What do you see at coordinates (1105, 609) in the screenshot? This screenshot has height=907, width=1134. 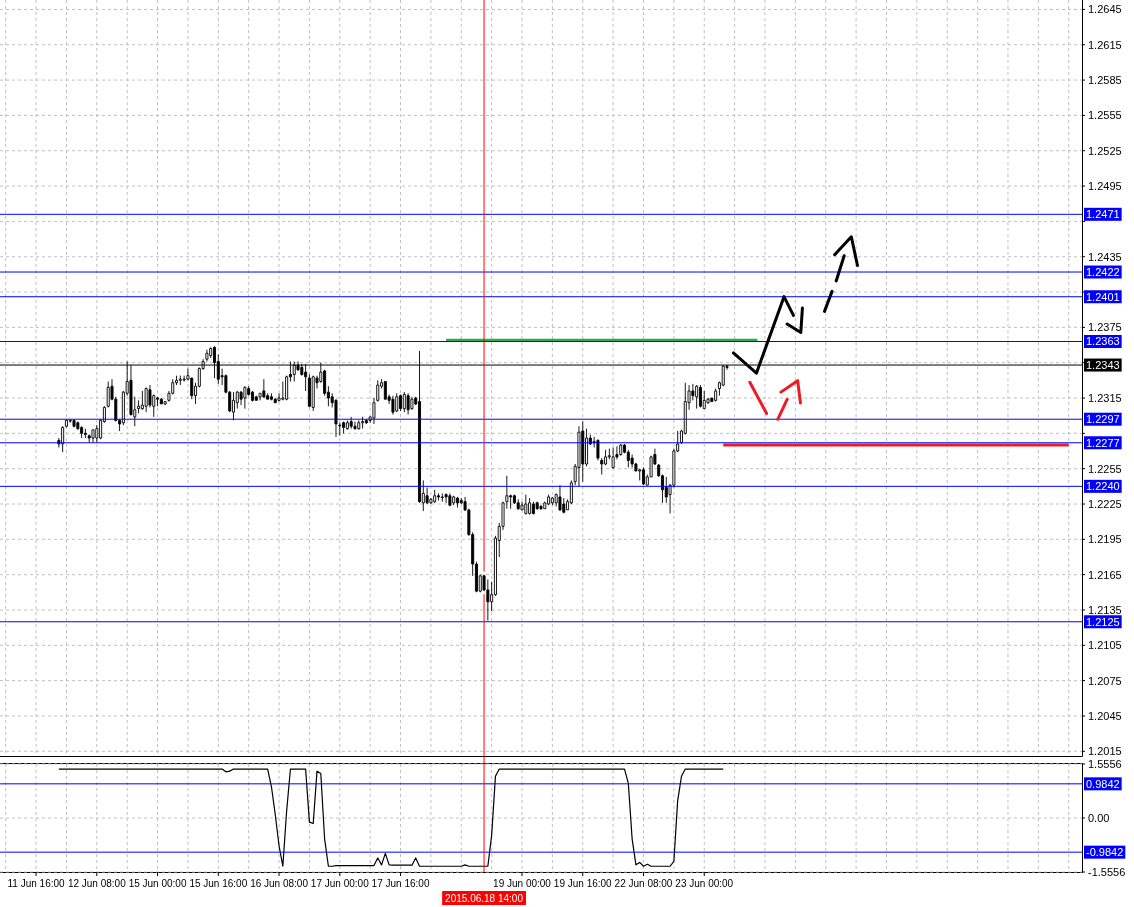 I see `y-tick-label: 1.2135` at bounding box center [1105, 609].